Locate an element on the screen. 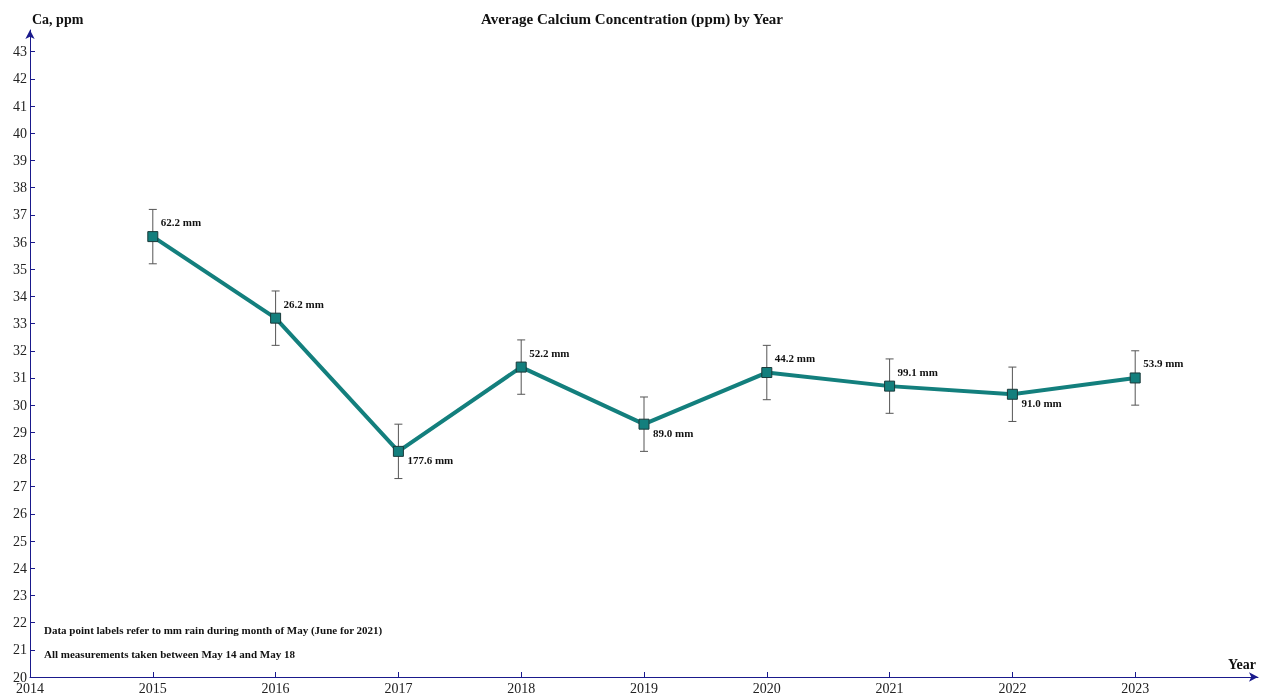  y-tick-label: 31 is located at coordinates (20, 378).